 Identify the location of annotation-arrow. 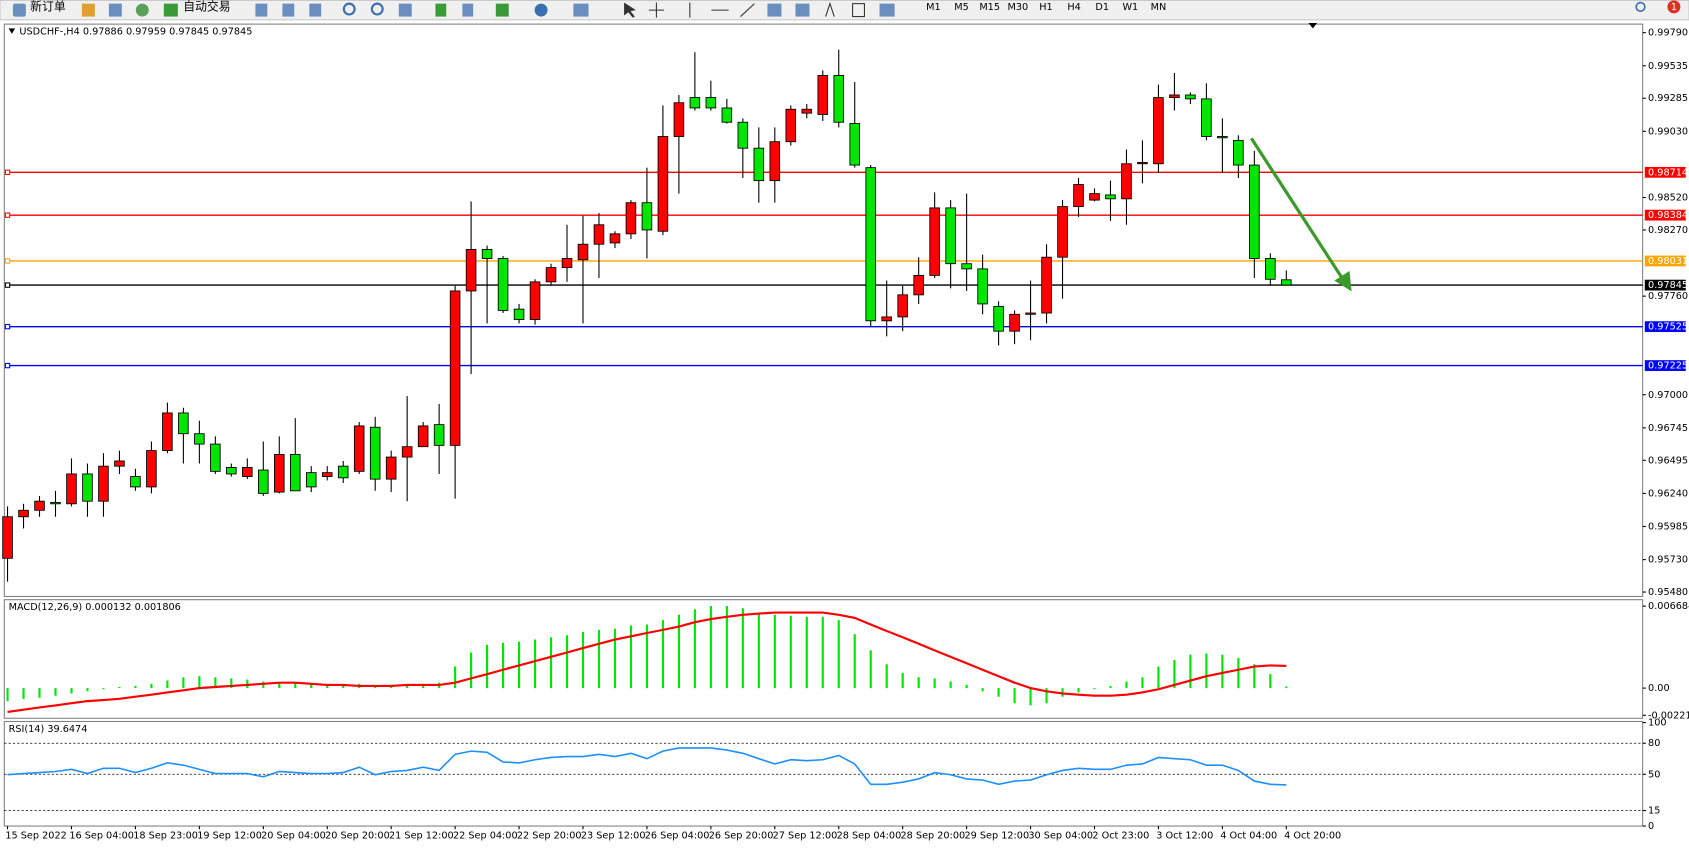
(1301, 214).